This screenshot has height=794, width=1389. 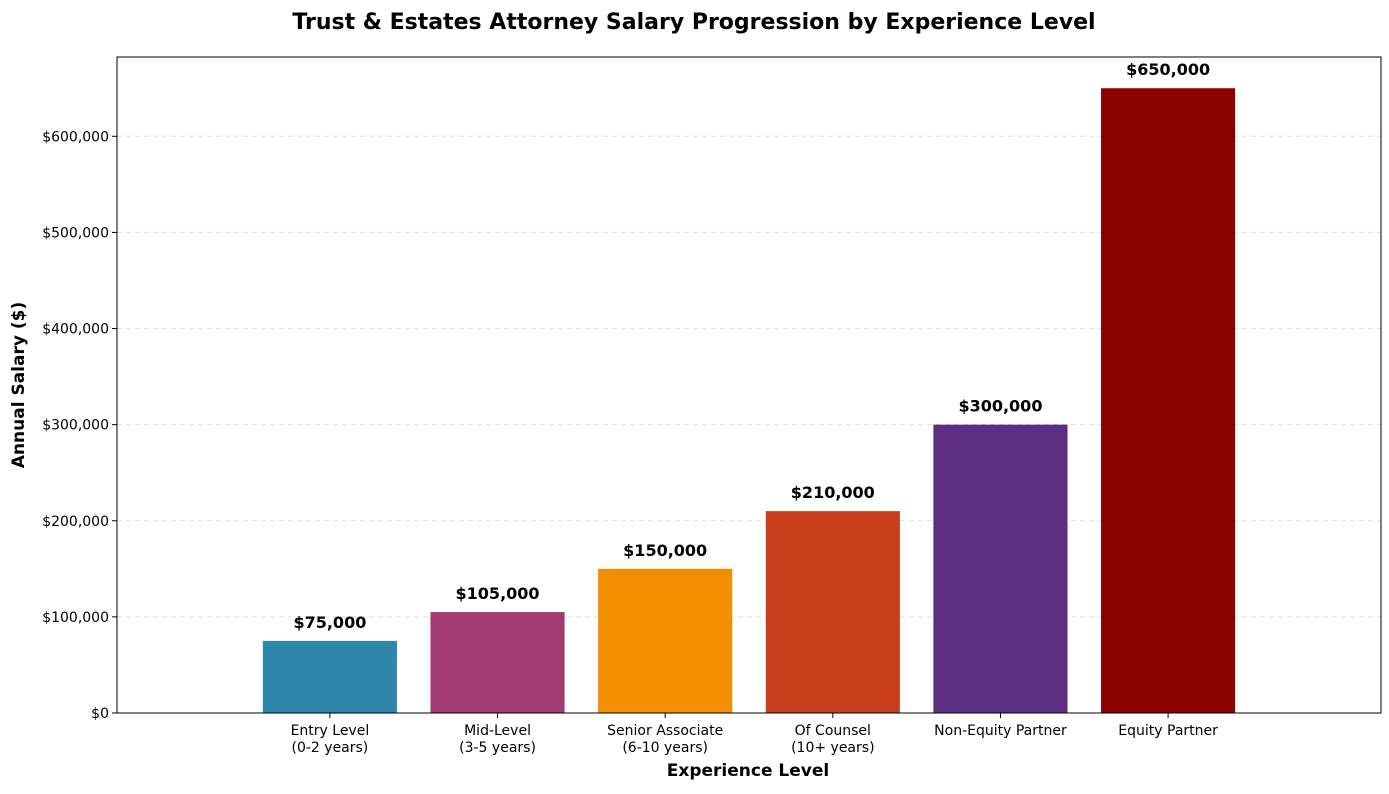 I want to click on x-tick-label: (6-10 years), so click(x=665, y=748).